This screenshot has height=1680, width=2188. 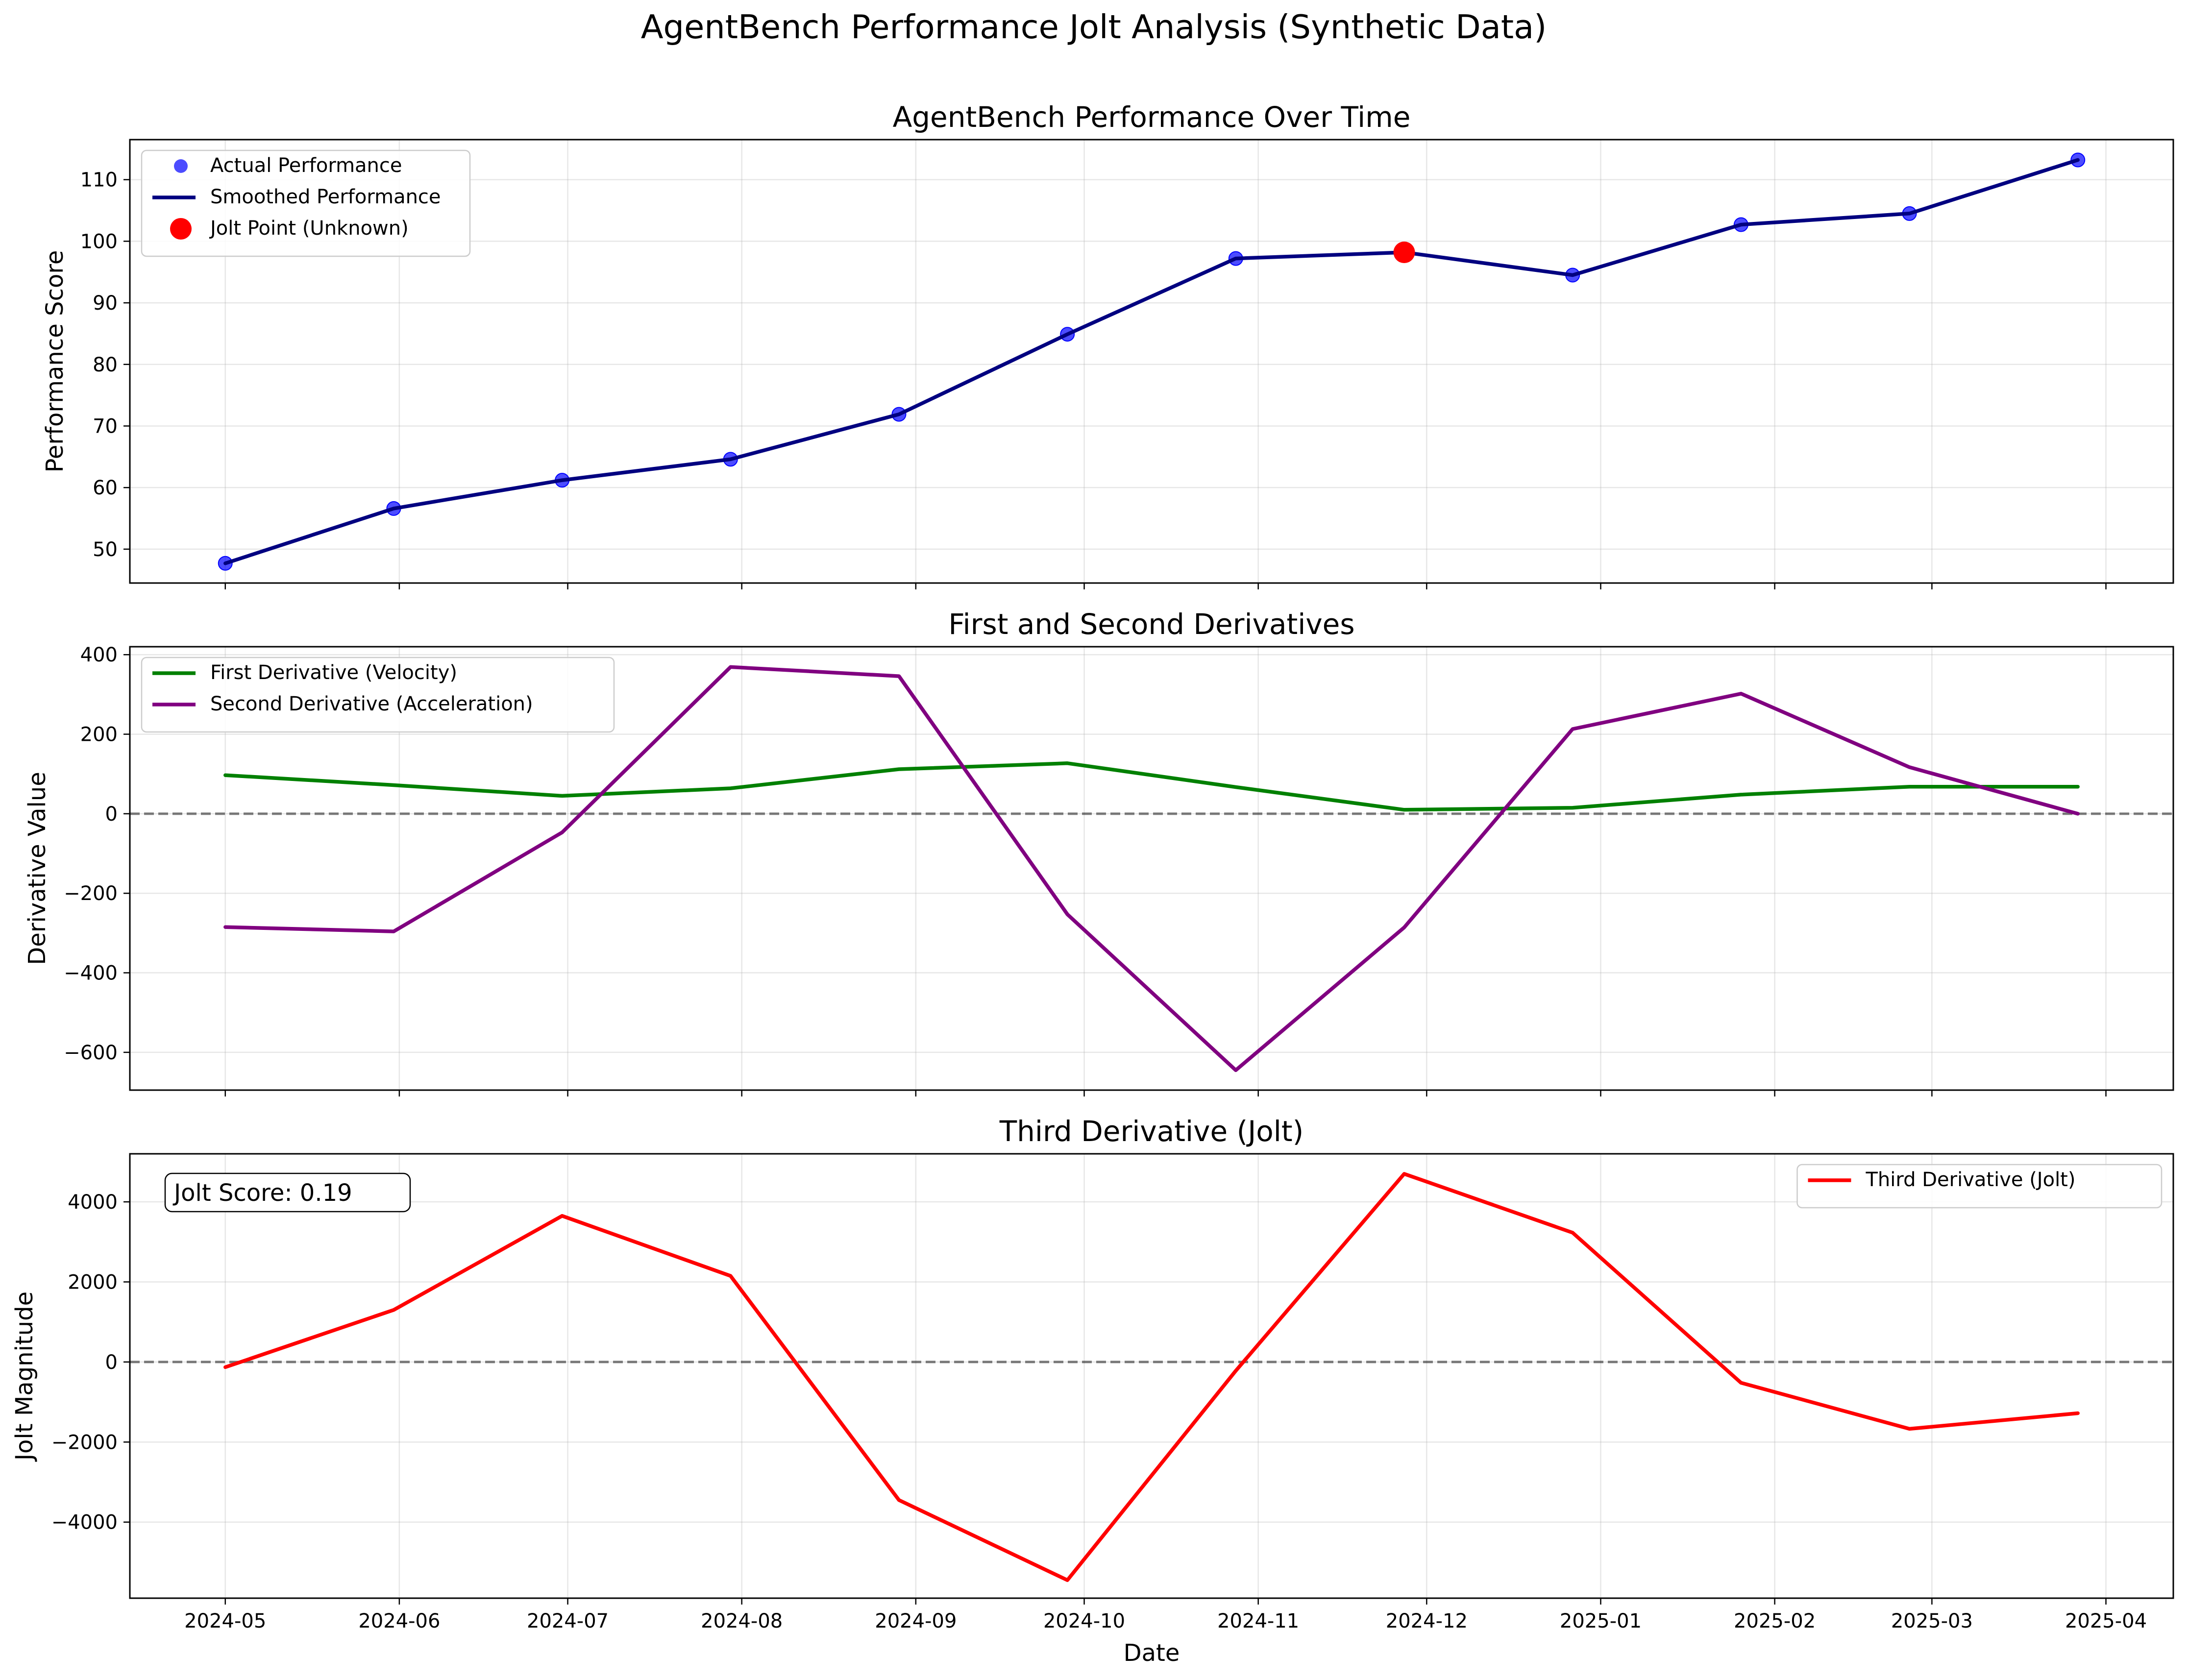 I want to click on x-tick-label: 2024-09, so click(x=916, y=1621).